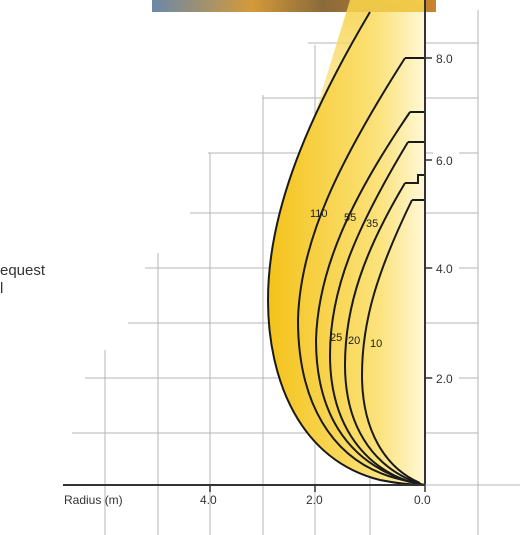 Image resolution: width=520 pixels, height=535 pixels. Describe the element at coordinates (444, 379) in the screenshot. I see `y-tick-label-2: 2.0` at that location.